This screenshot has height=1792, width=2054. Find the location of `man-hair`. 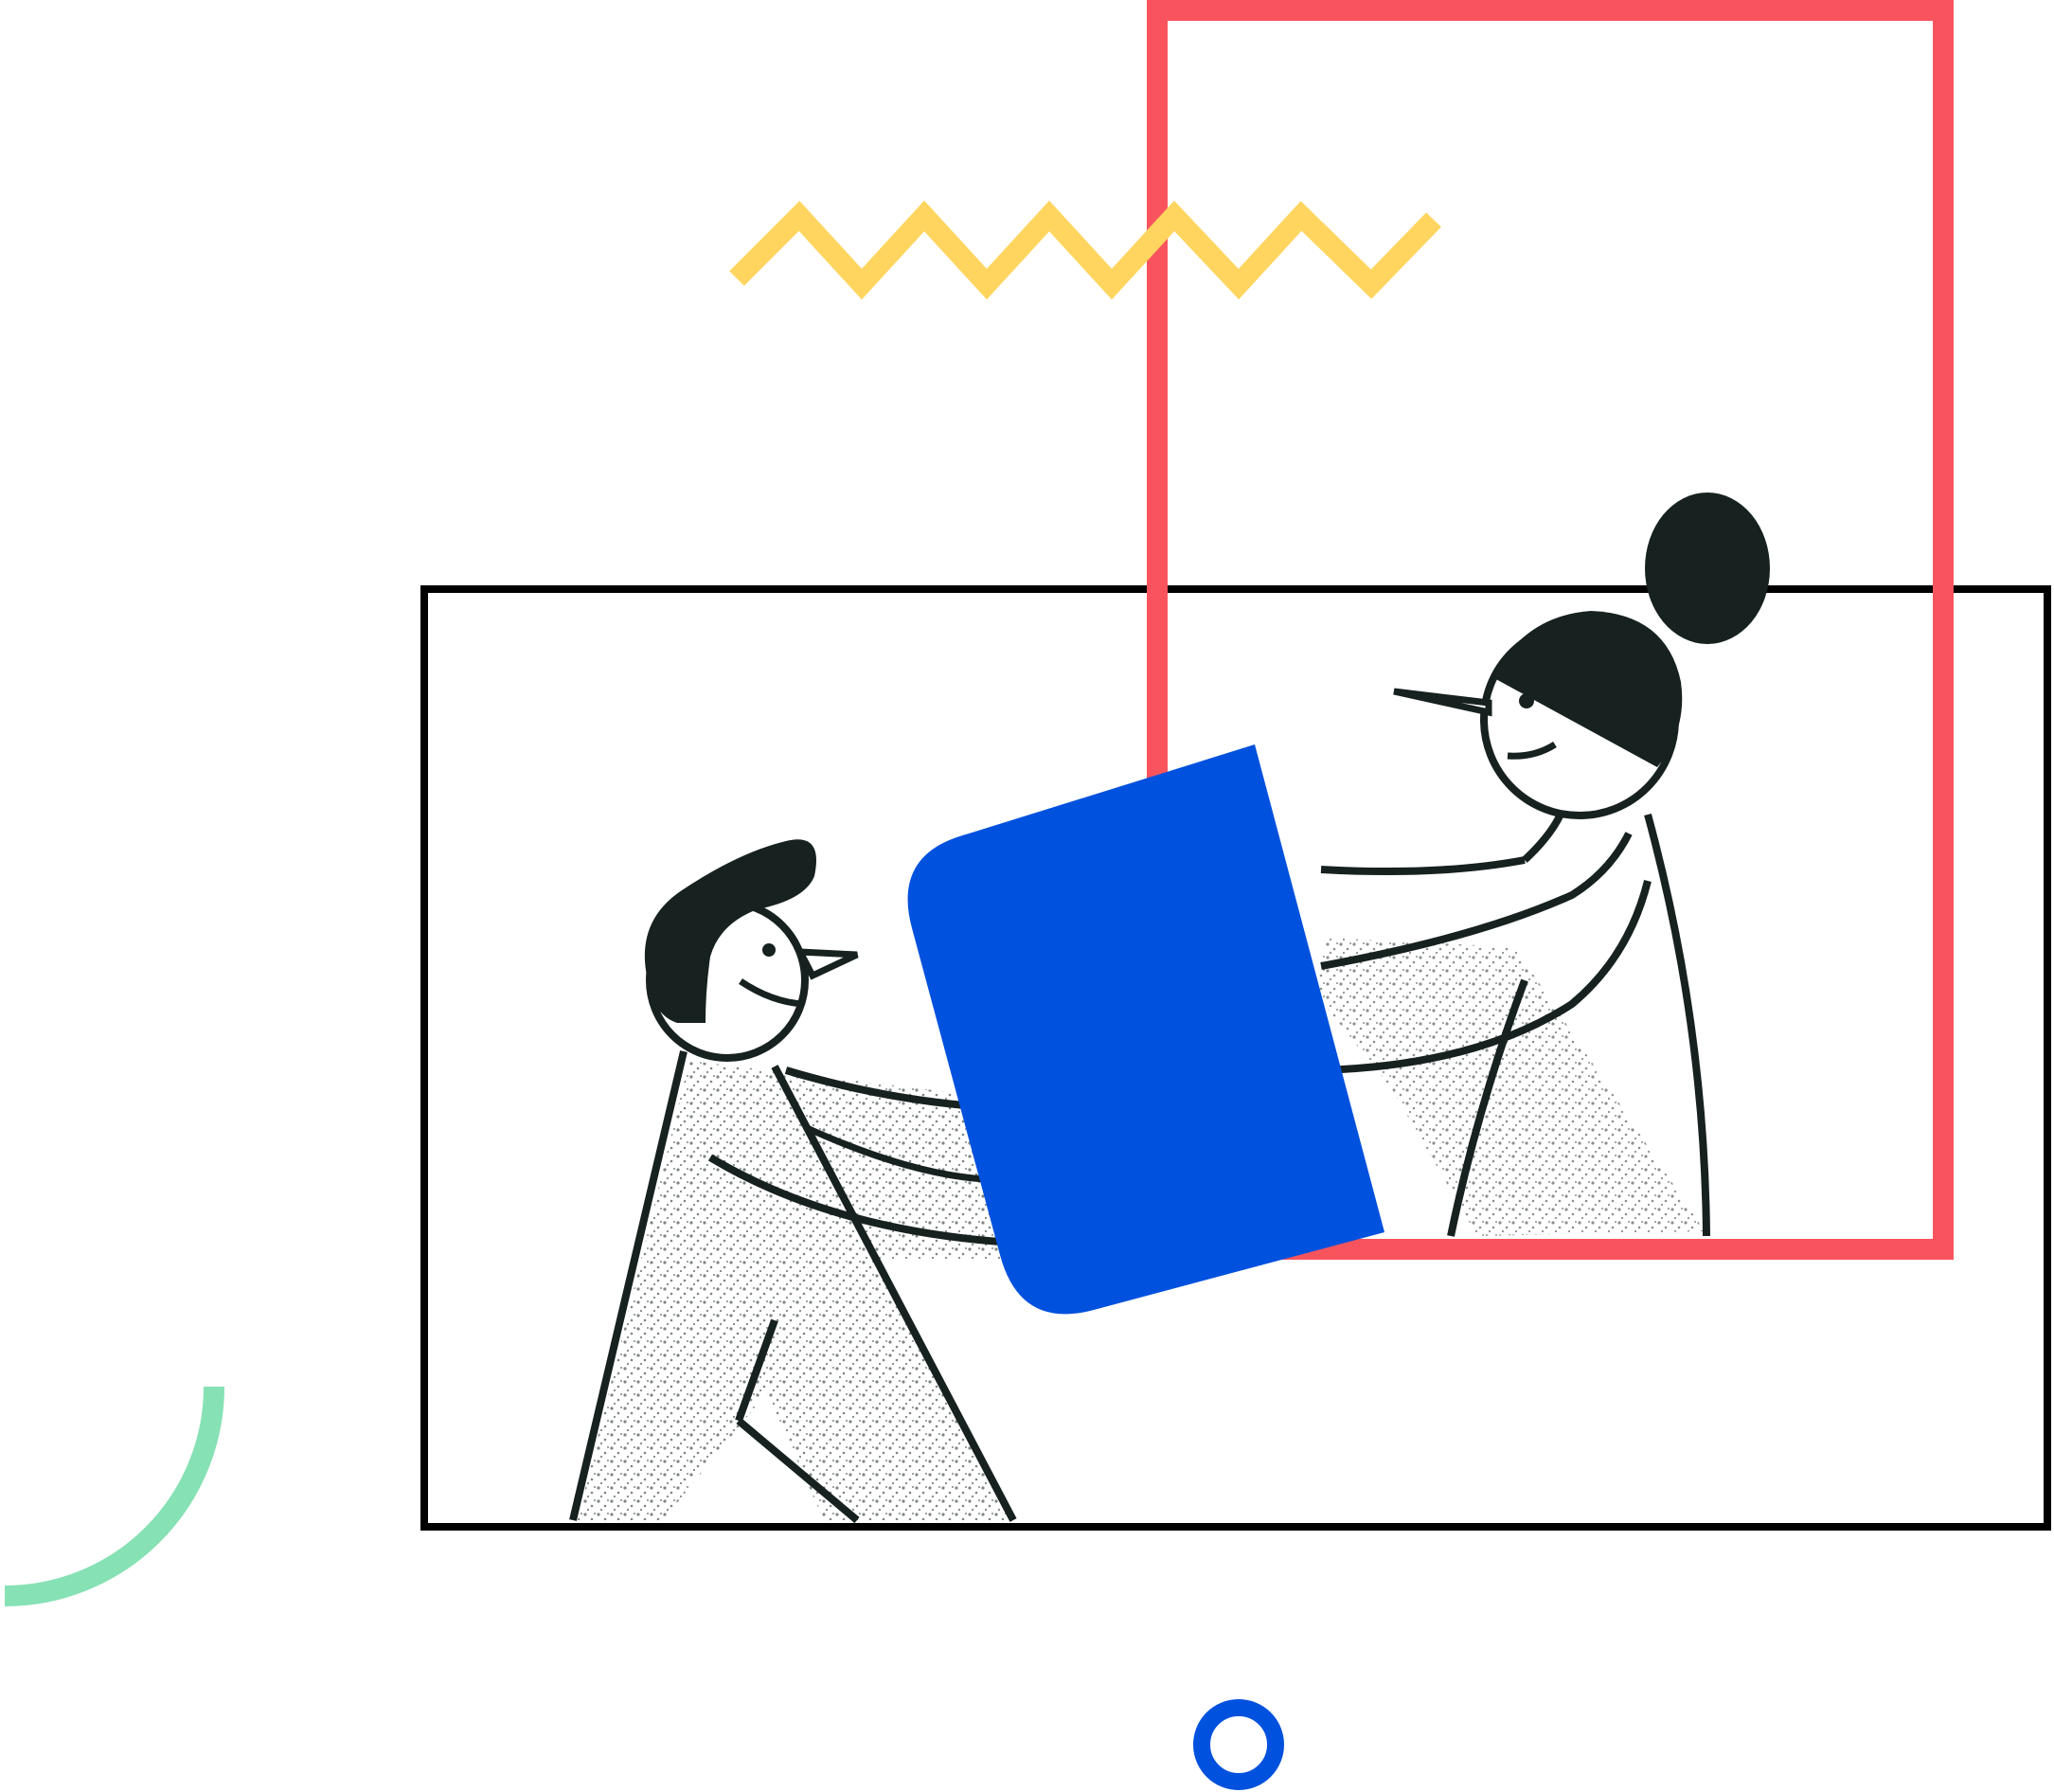

man-hair is located at coordinates (730, 931).